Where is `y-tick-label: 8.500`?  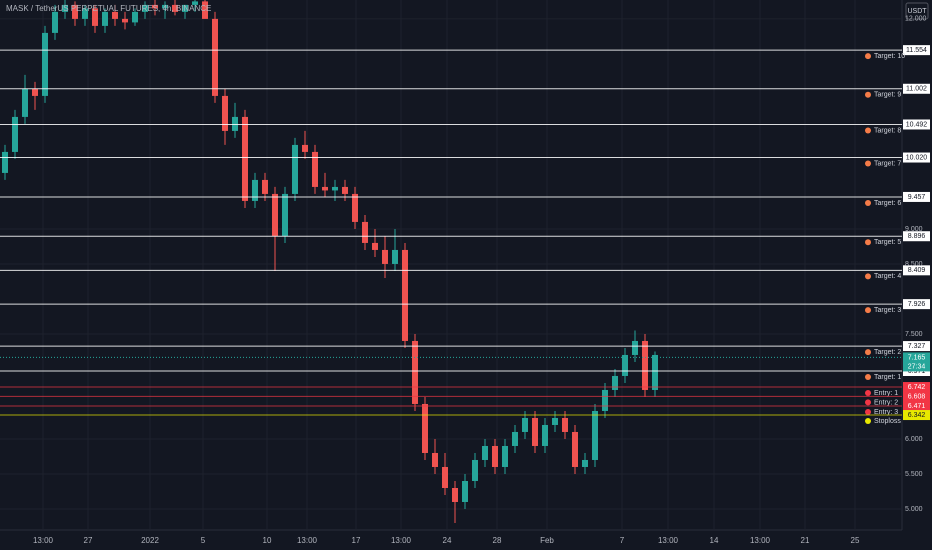
y-tick-label: 8.500 is located at coordinates (914, 264).